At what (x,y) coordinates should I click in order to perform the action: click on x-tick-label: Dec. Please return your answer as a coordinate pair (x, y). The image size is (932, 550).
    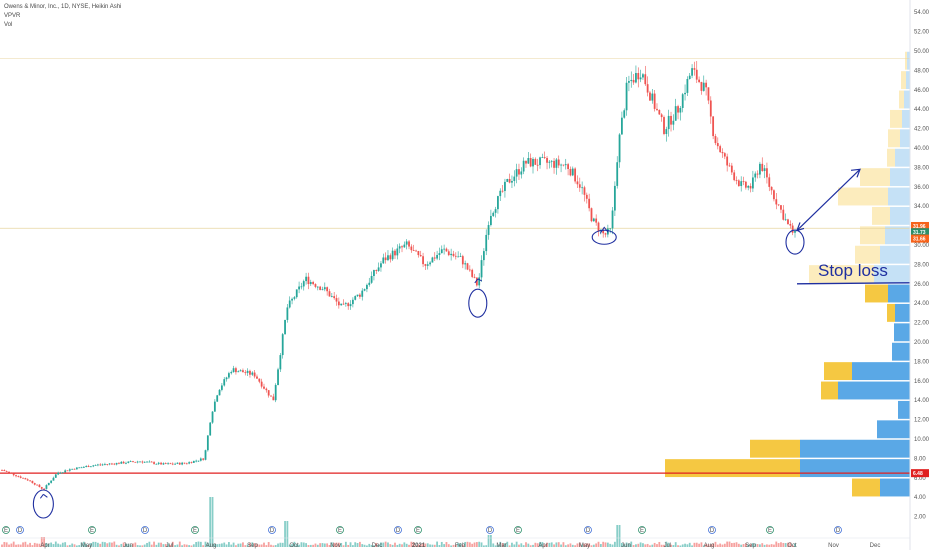
    Looking at the image, I should click on (875, 546).